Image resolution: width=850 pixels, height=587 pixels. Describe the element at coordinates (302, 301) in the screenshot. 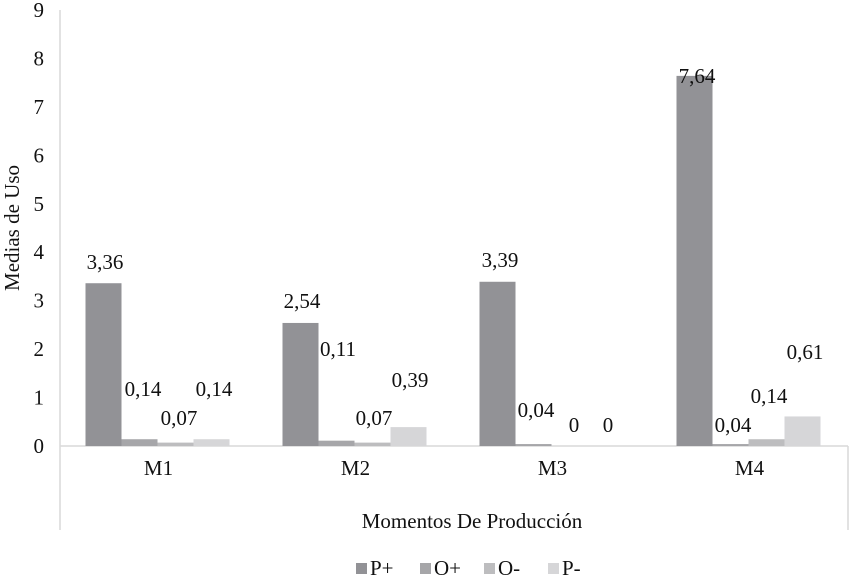

I see `data-label: 2,54` at that location.